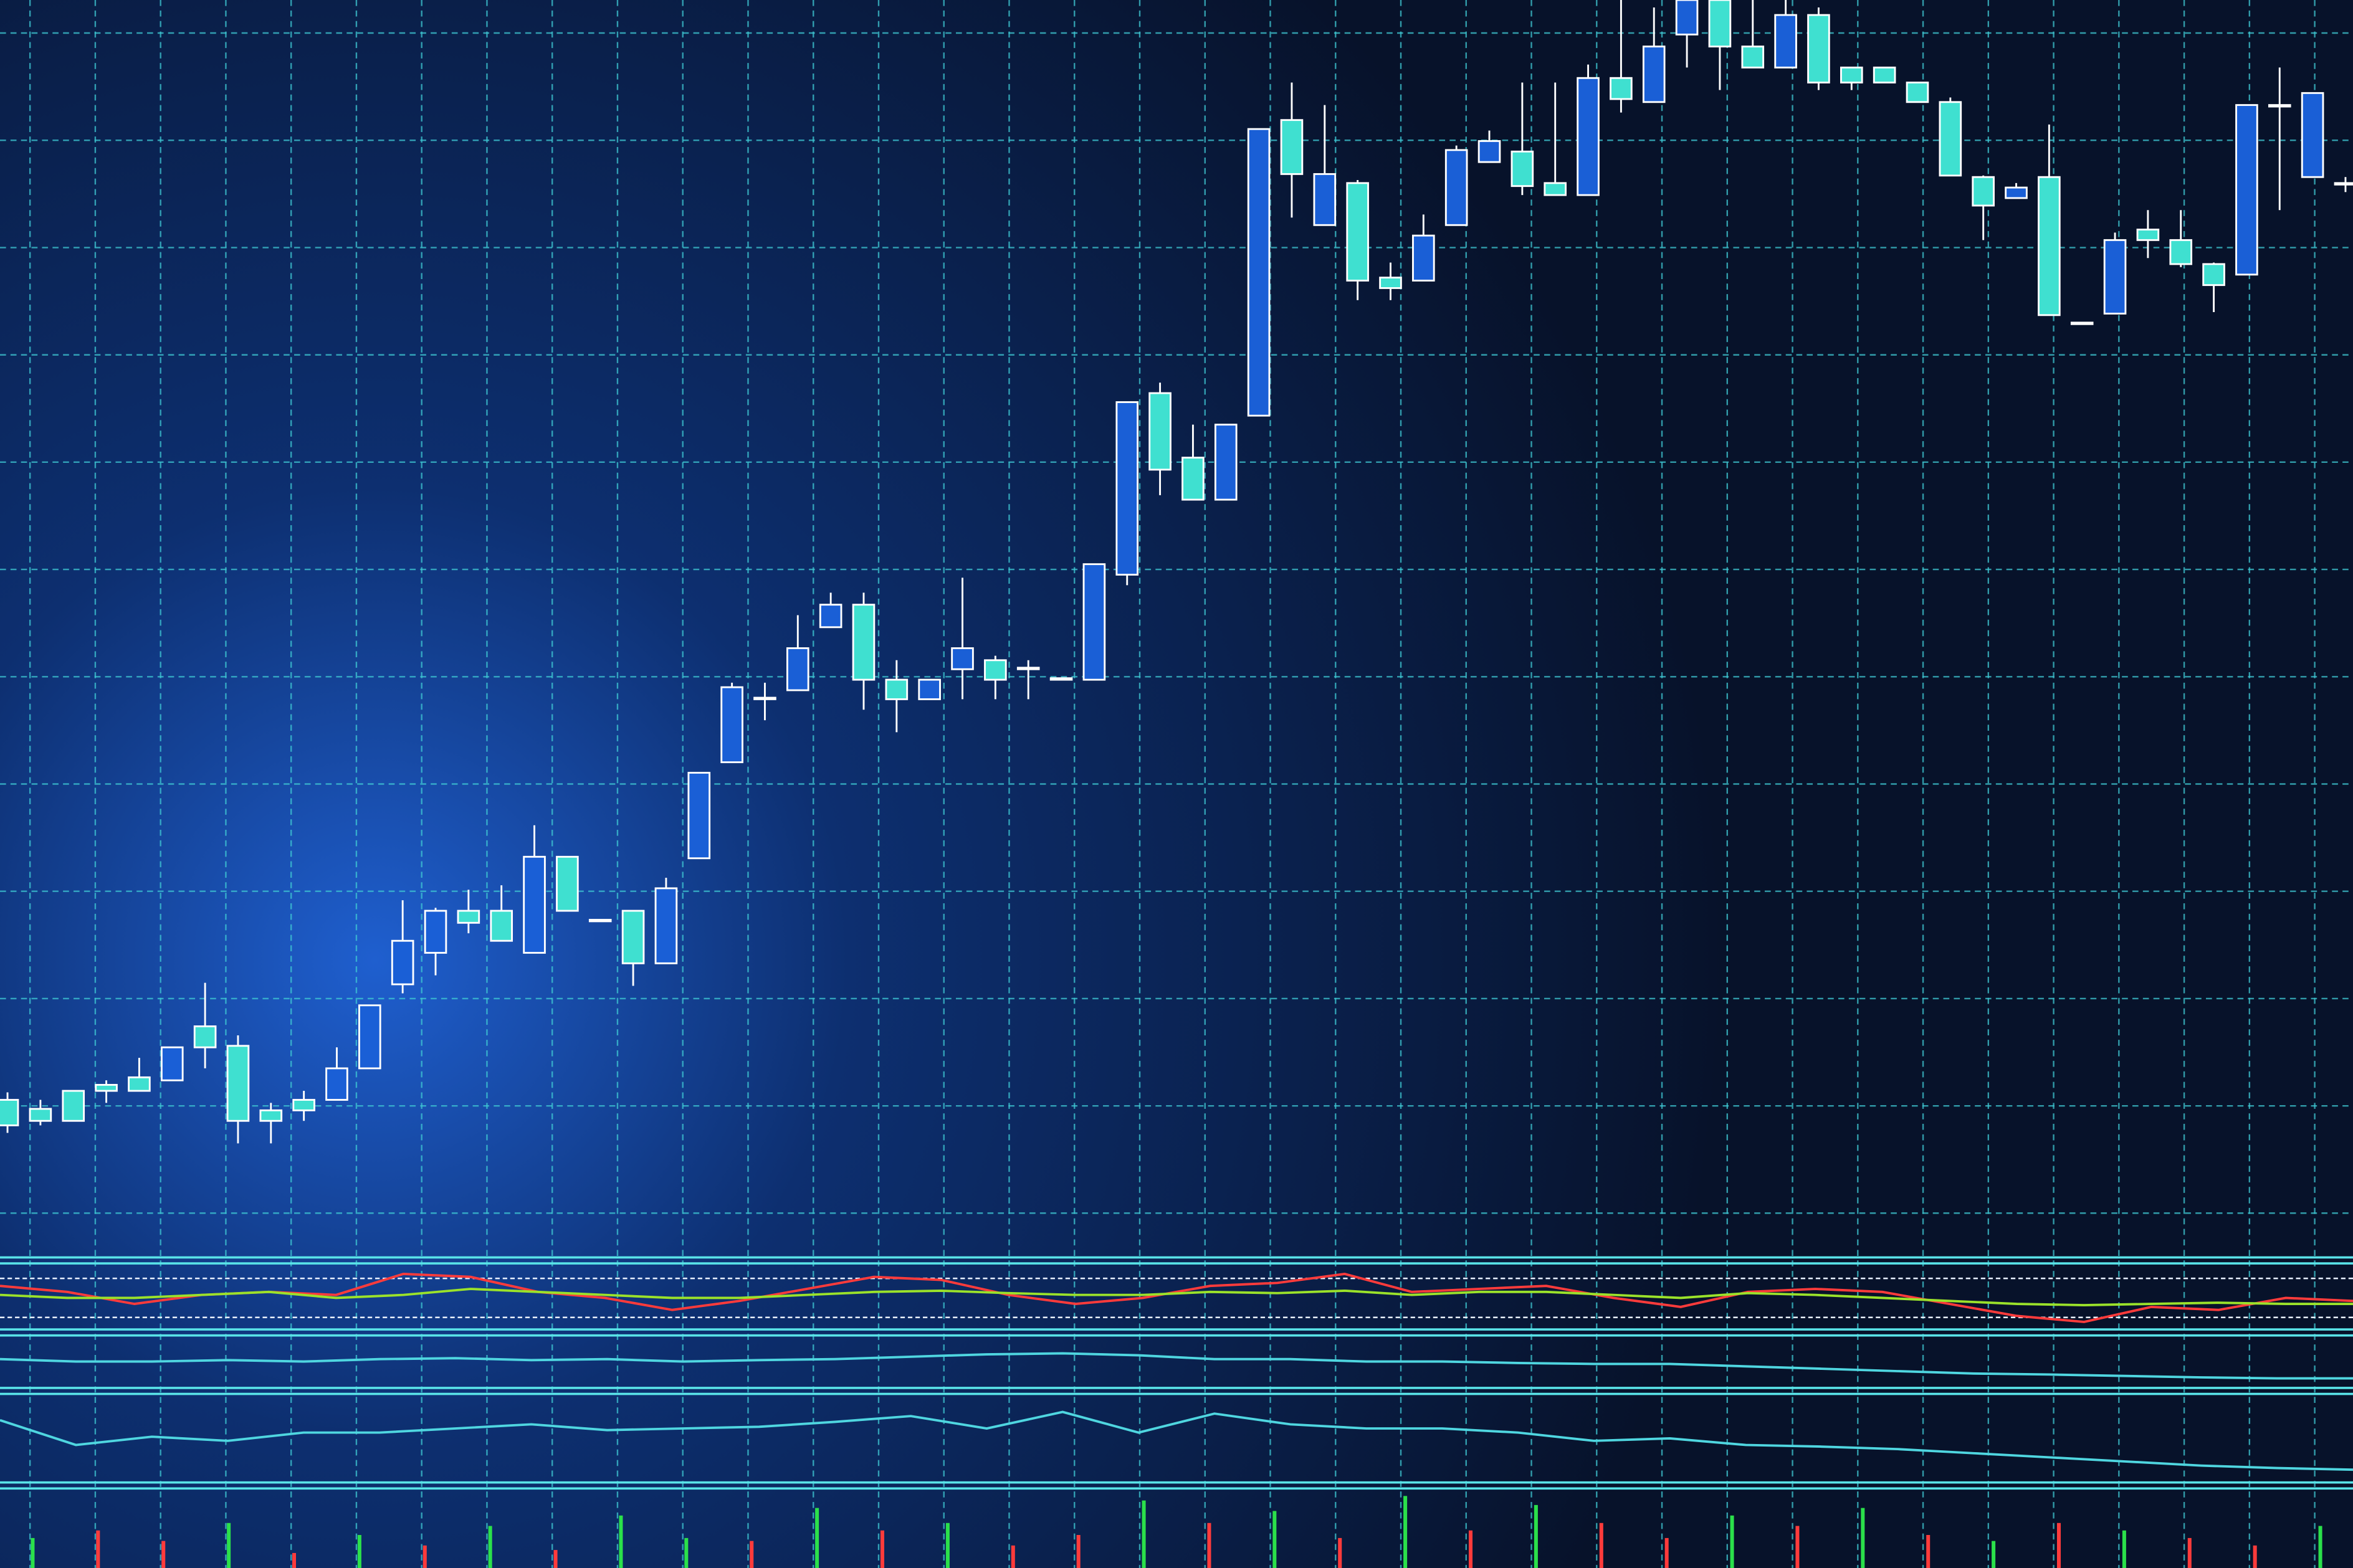 The height and width of the screenshot is (1568, 2353). I want to click on pane-borders, so click(1176, 1373).